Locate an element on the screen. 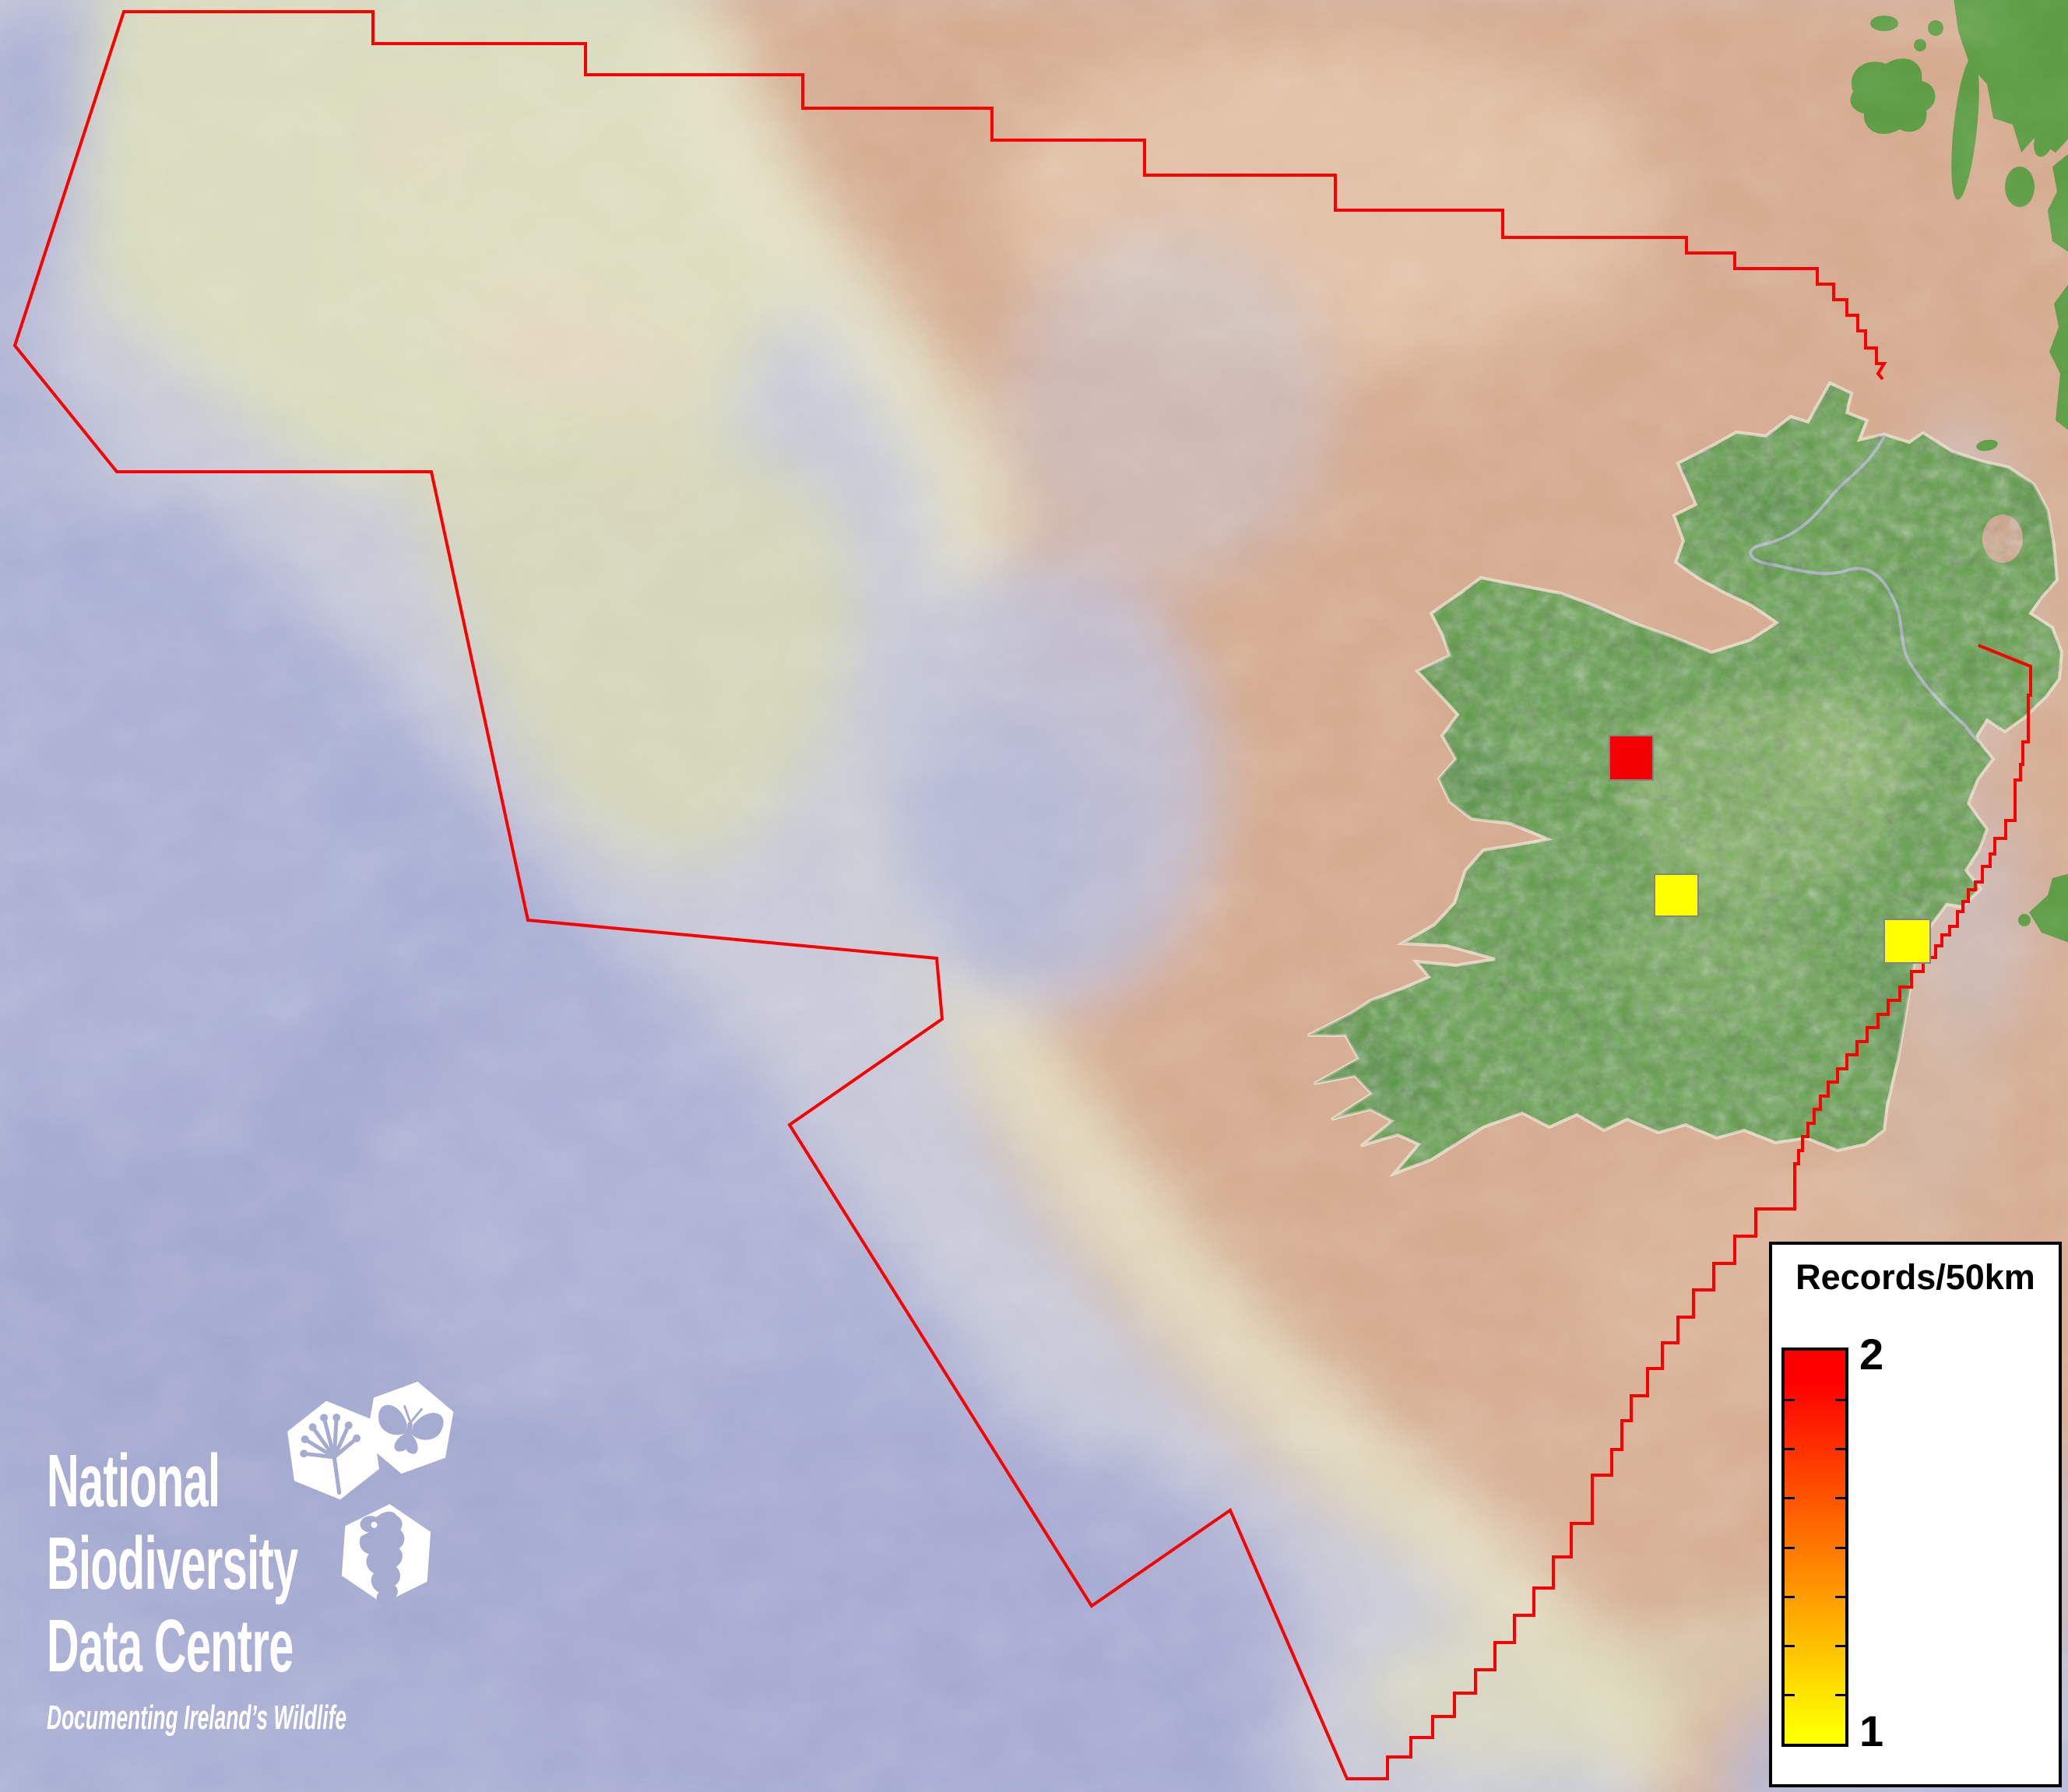 This screenshot has height=1792, width=2068. legend-title: Records/50km is located at coordinates (1915, 1277).